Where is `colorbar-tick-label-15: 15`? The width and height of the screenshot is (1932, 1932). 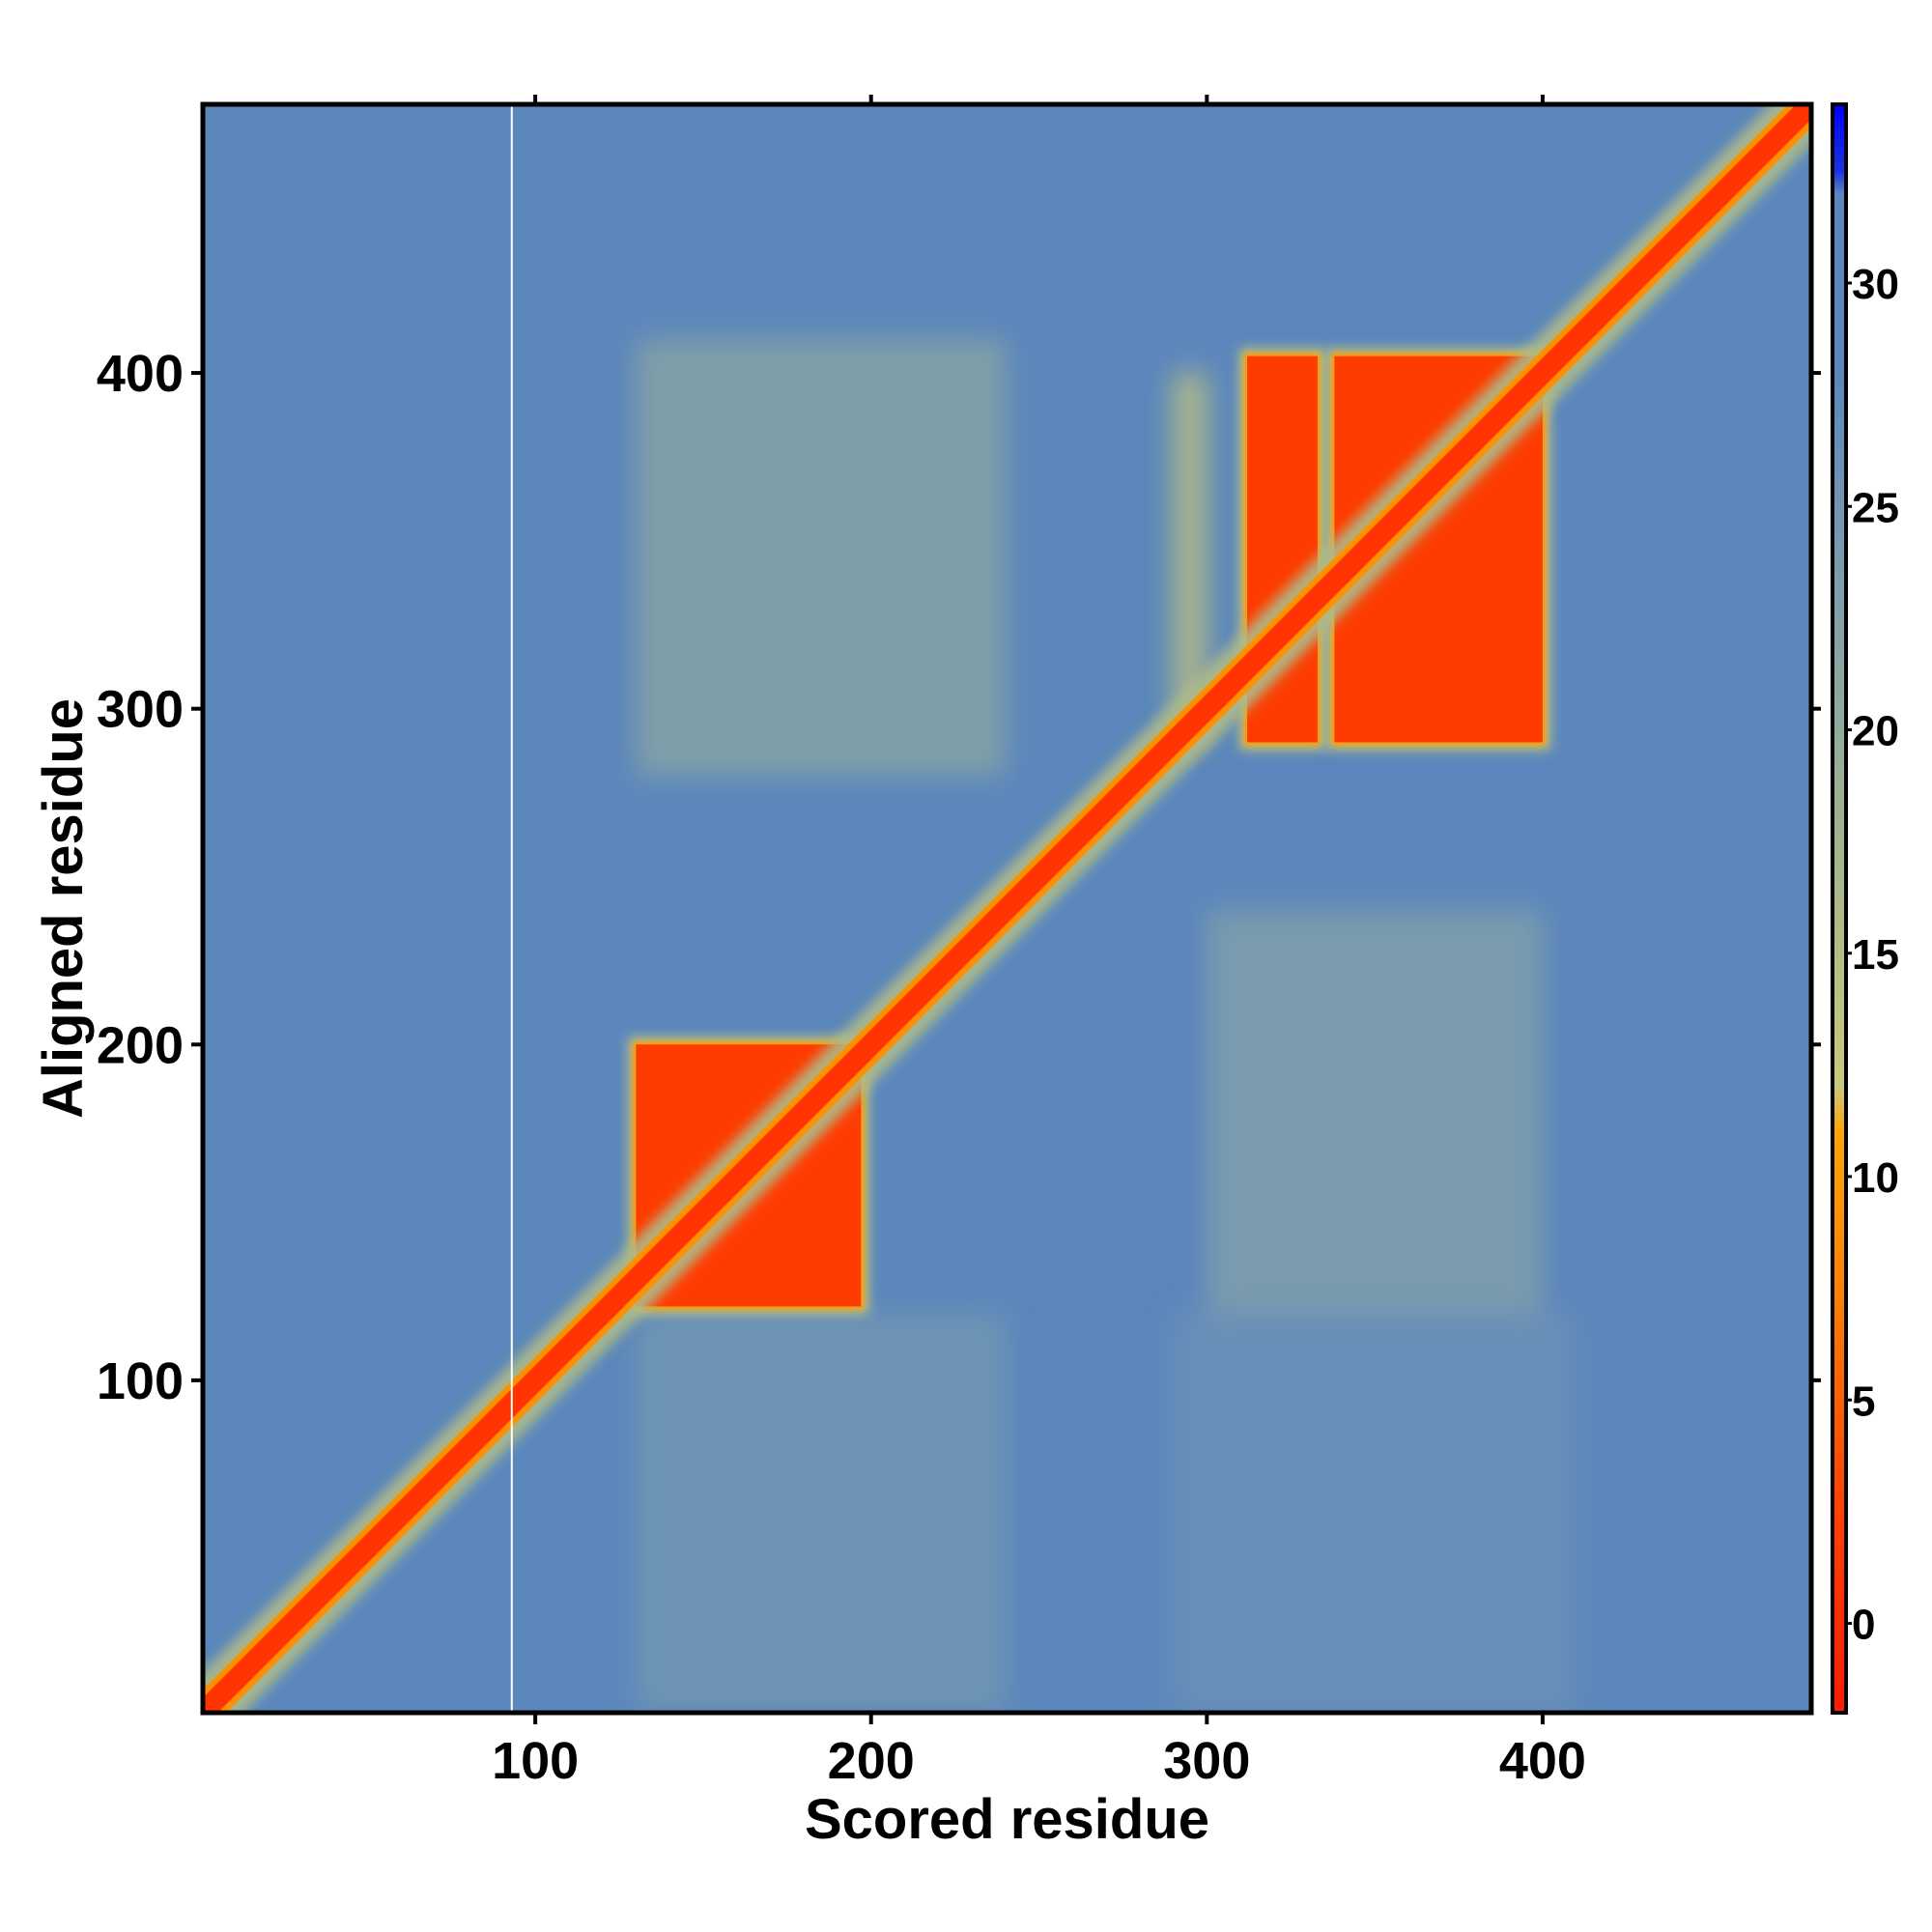 colorbar-tick-label-15: 15 is located at coordinates (1875, 955).